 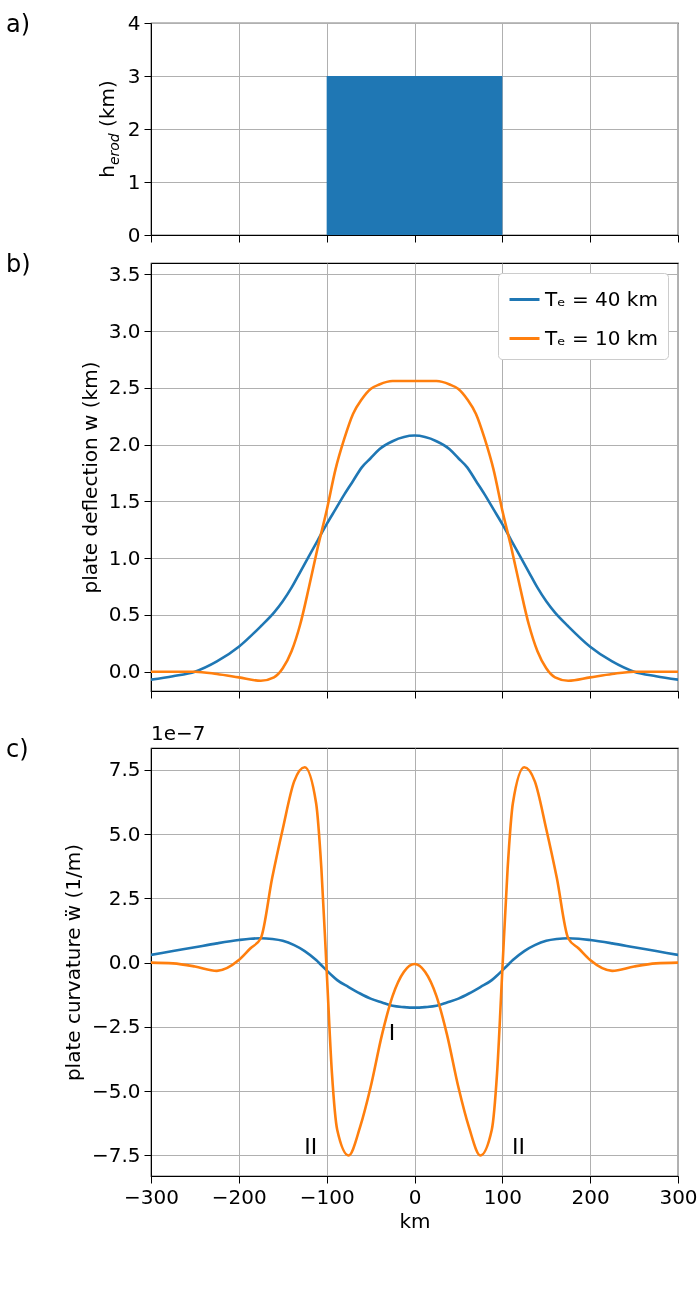 I want to click on y-tick-label: 3.0, so click(x=124, y=330).